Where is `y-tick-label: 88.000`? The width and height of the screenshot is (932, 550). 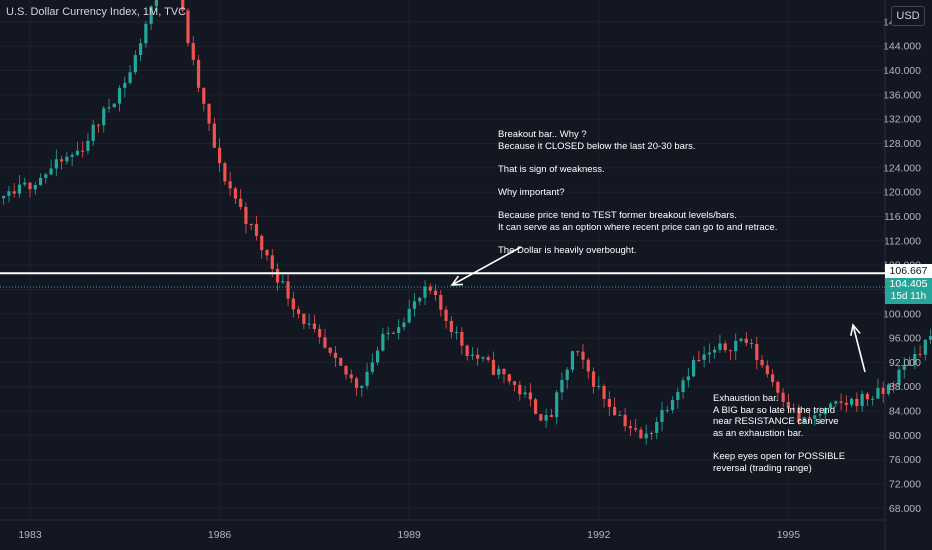 y-tick-label: 88.000 is located at coordinates (905, 387).